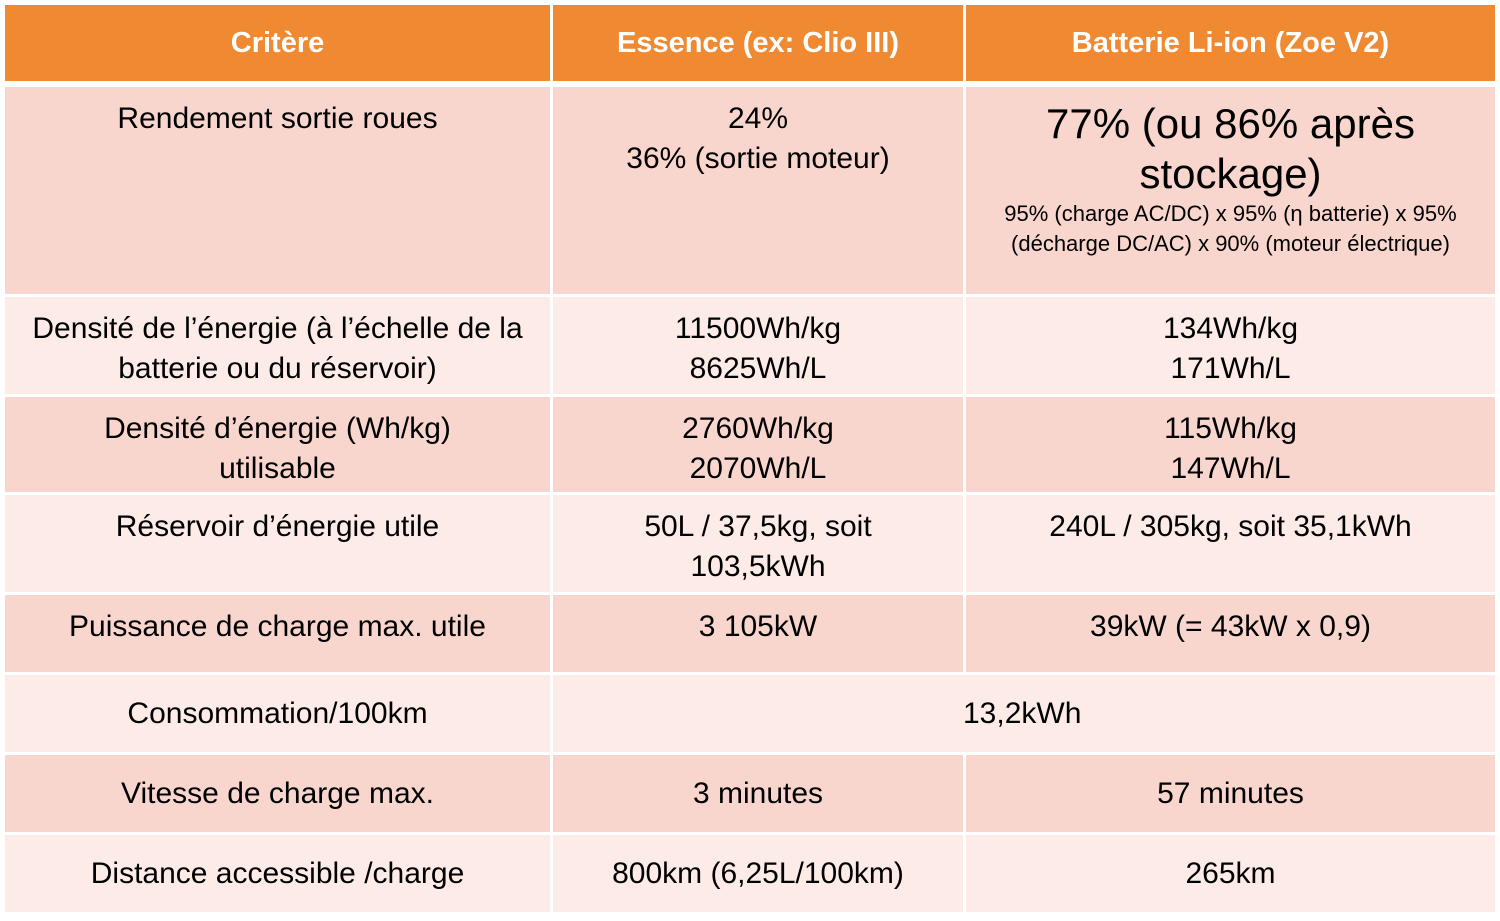 Image resolution: width=1500 pixels, height=921 pixels. I want to click on essence-cell: 3 minutes, so click(758, 793).